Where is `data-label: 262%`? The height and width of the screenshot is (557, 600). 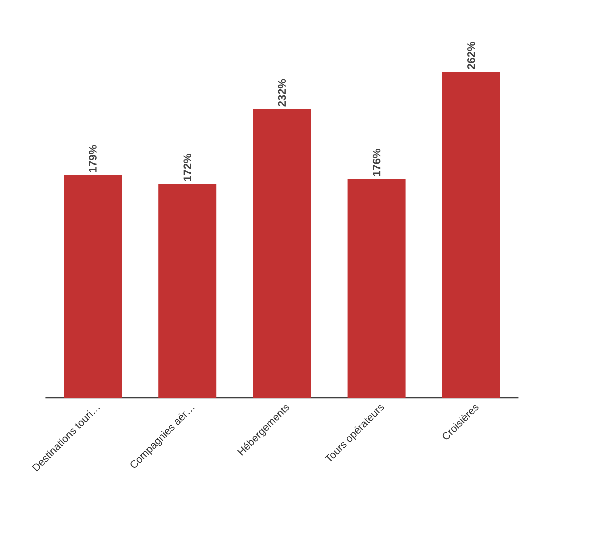
data-label: 262% is located at coordinates (472, 56).